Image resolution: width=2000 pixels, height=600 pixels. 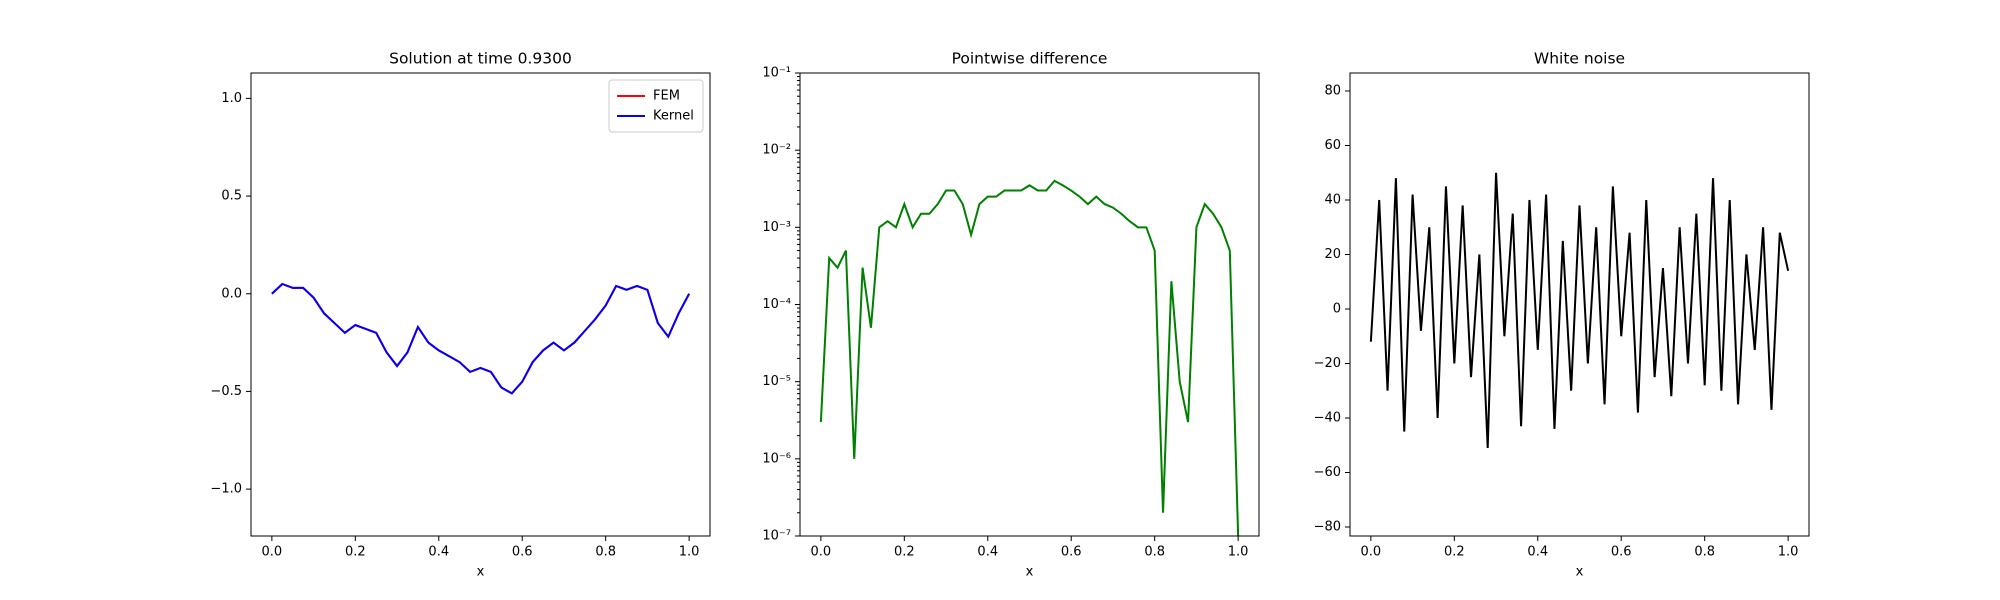 I want to click on y-tick-label: 10⁻¹, so click(x=776, y=73).